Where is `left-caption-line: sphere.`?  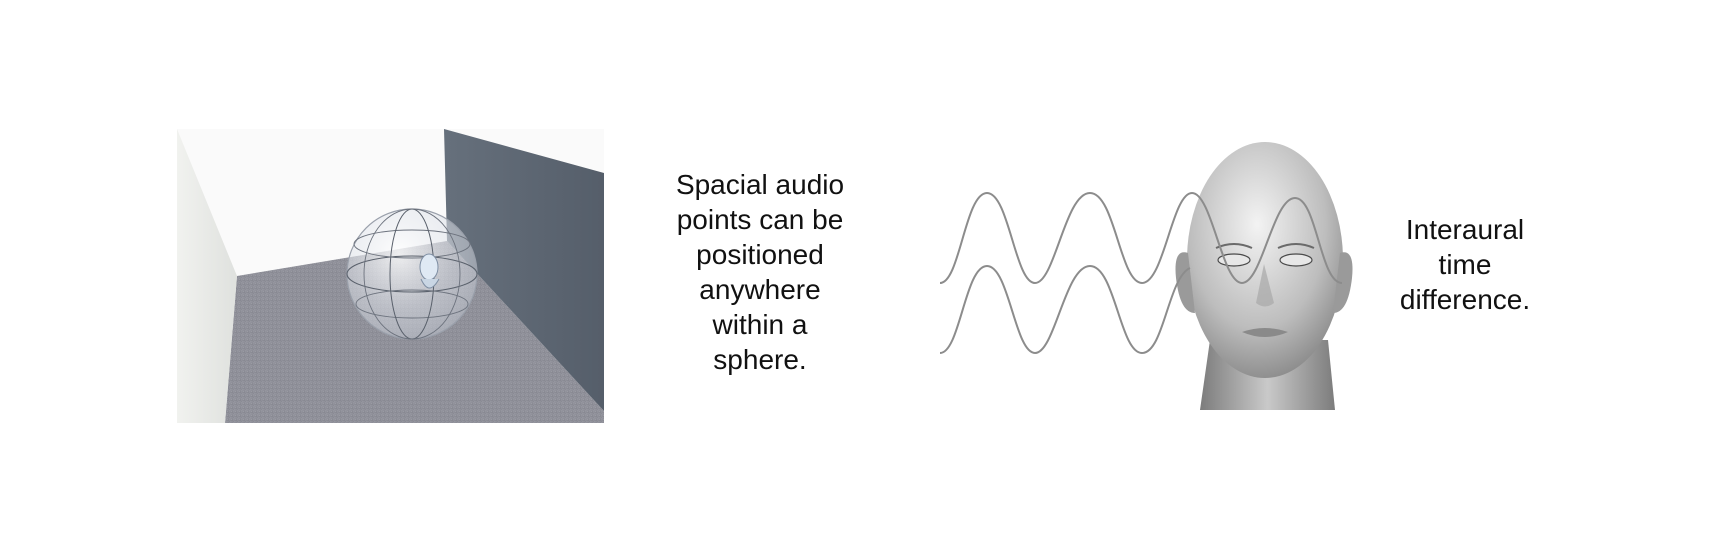
left-caption-line: sphere. is located at coordinates (760, 359).